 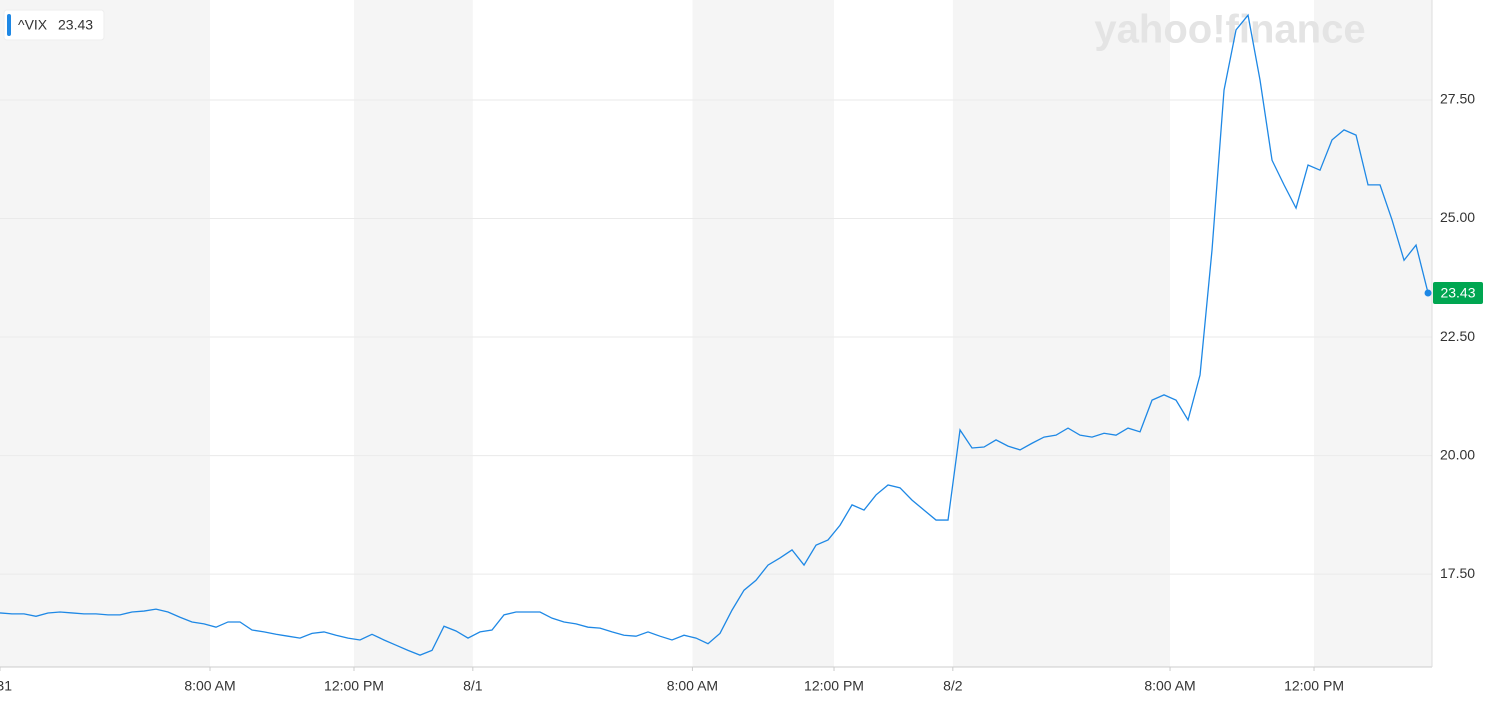 What do you see at coordinates (9, 25) in the screenshot?
I see `legend-marker` at bounding box center [9, 25].